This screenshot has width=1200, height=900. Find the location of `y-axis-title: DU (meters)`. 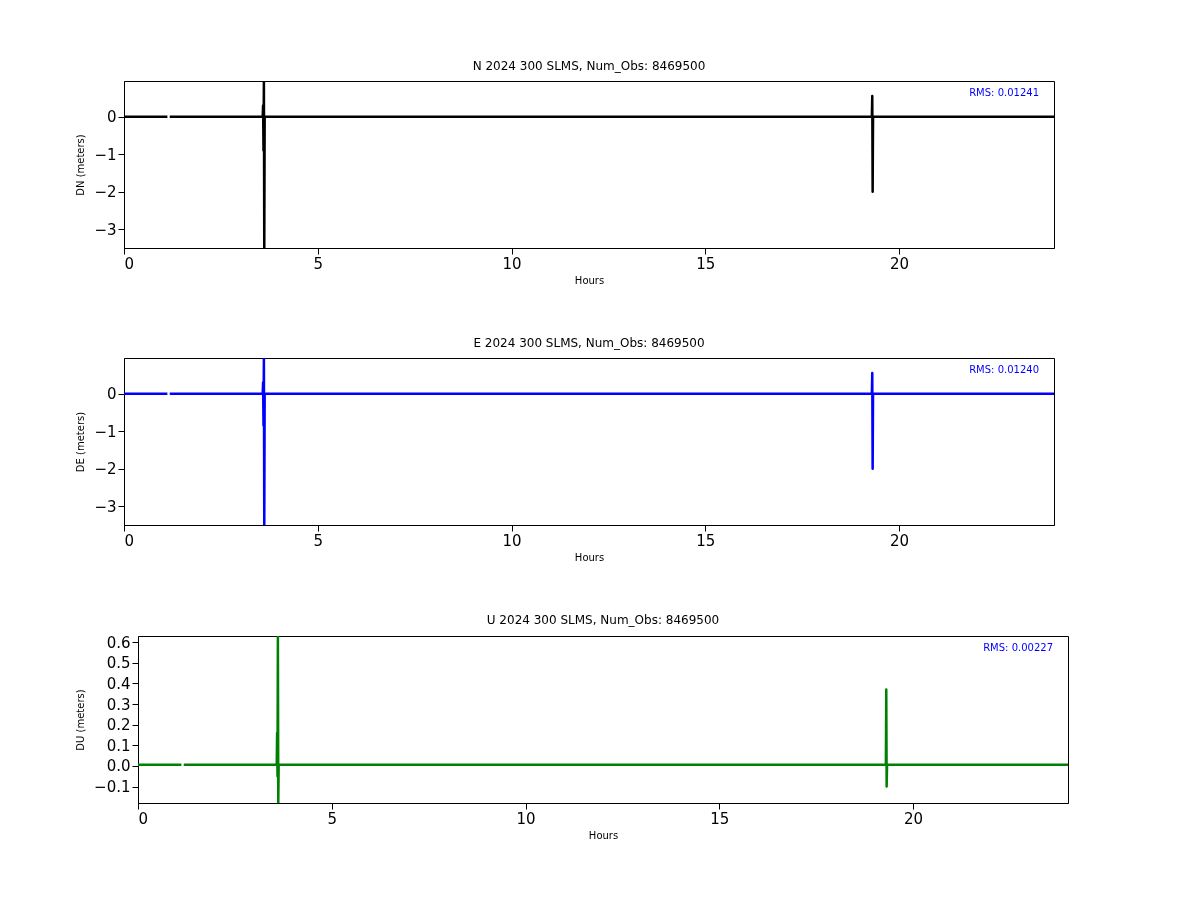

y-axis-title: DU (meters) is located at coordinates (81, 720).